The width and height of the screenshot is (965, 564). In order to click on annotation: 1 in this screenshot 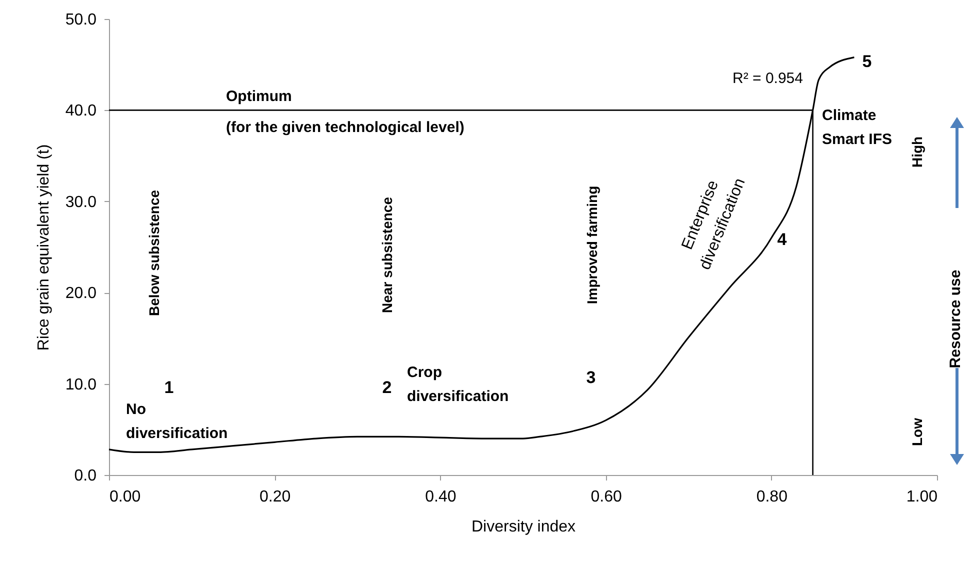, I will do `click(169, 387)`.